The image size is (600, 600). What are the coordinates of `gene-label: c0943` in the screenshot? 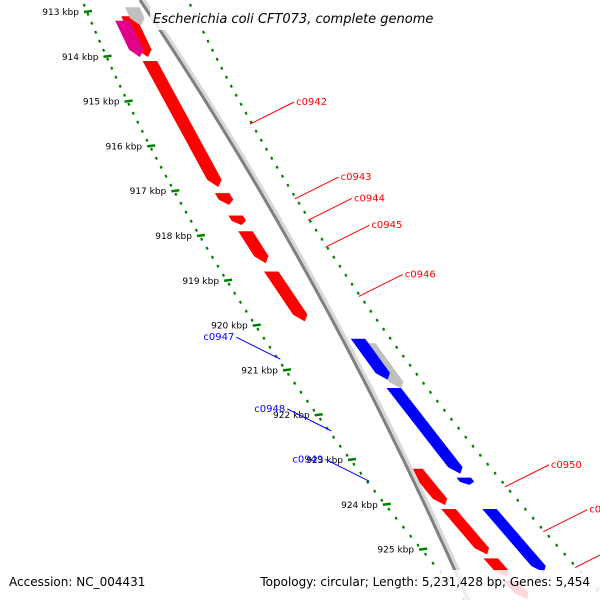 It's located at (356, 177).